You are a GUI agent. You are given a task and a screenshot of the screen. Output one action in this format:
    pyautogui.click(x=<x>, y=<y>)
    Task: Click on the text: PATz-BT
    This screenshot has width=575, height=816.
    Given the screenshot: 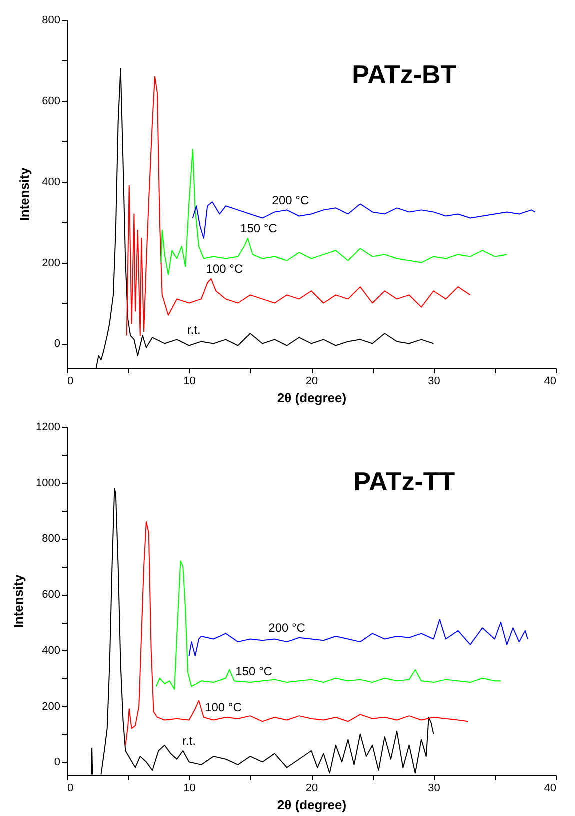 What is the action you would take?
    pyautogui.click(x=404, y=75)
    